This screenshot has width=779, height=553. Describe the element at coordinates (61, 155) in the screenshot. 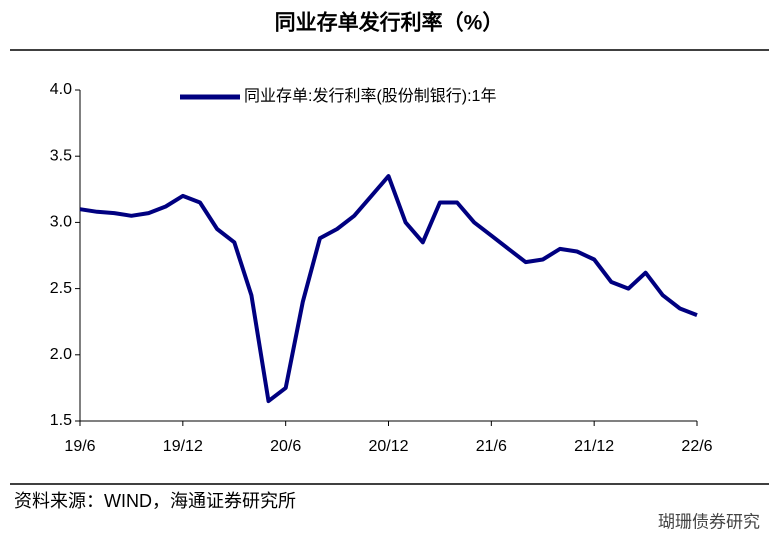

I see `y-tick-label: 3.5` at that location.